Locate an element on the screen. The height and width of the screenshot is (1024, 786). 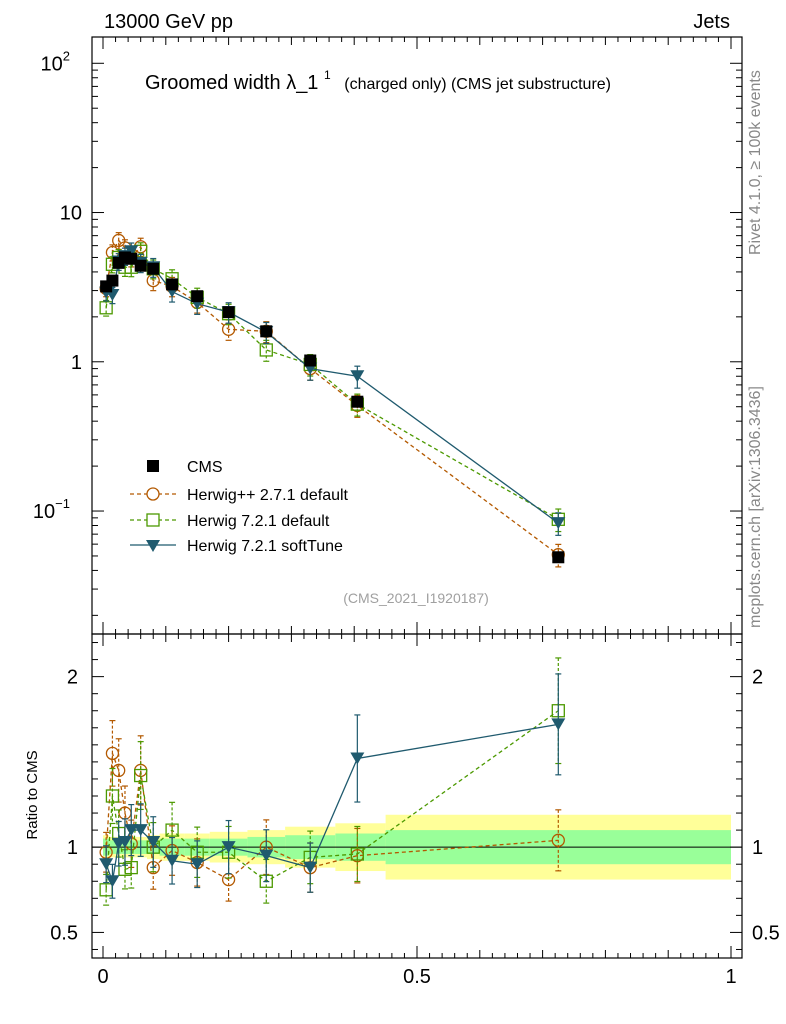
chart-title-suffix: (charged only) (CMS jet substructure) is located at coordinates (477, 84).